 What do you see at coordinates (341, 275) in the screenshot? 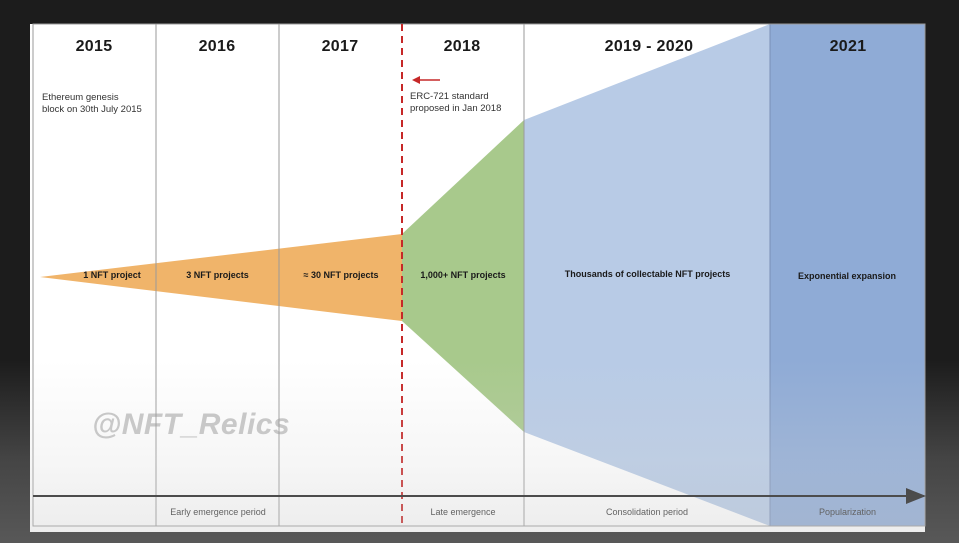
I see `projects-2017: ≈ 30 NFT projects` at bounding box center [341, 275].